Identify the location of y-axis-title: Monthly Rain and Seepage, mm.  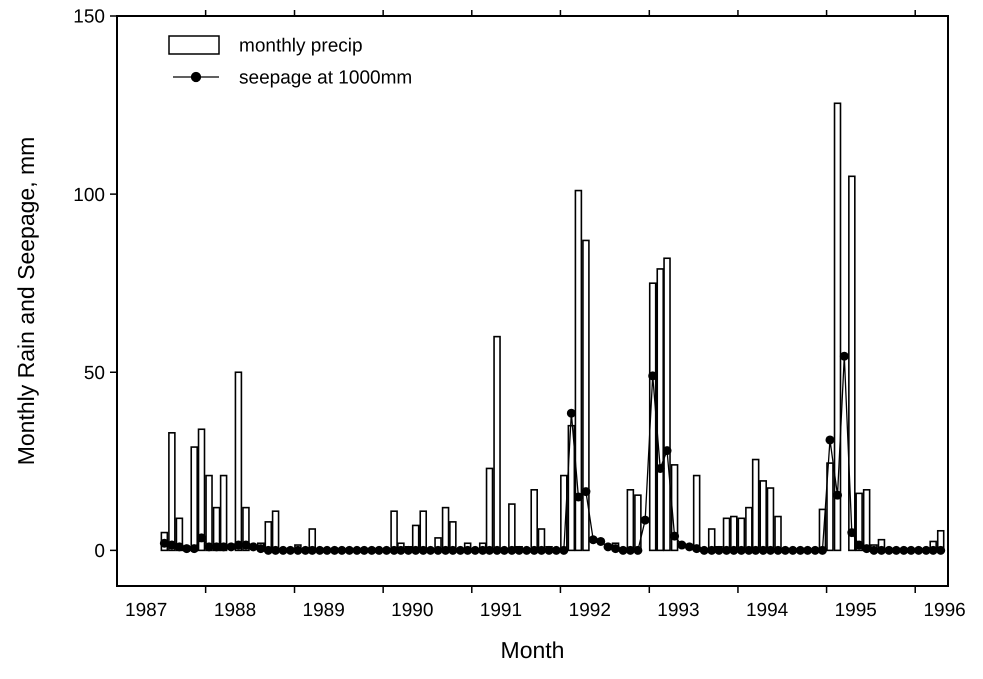
(26, 301).